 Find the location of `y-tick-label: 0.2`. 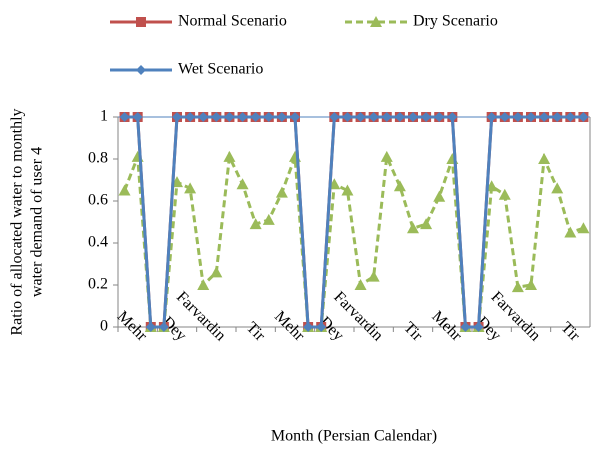

y-tick-label: 0.2 is located at coordinates (98, 284).